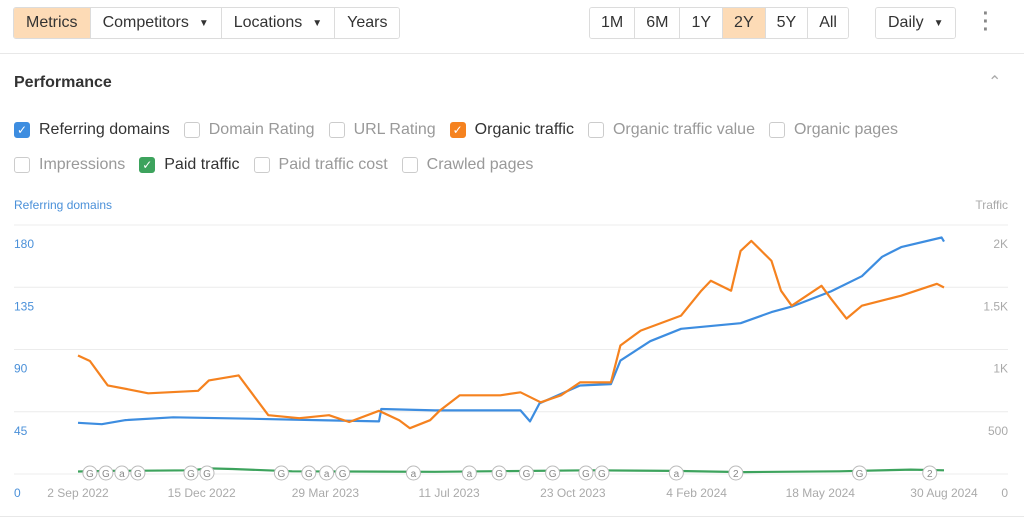  I want to click on metric-label: Domain Rating, so click(261, 129).